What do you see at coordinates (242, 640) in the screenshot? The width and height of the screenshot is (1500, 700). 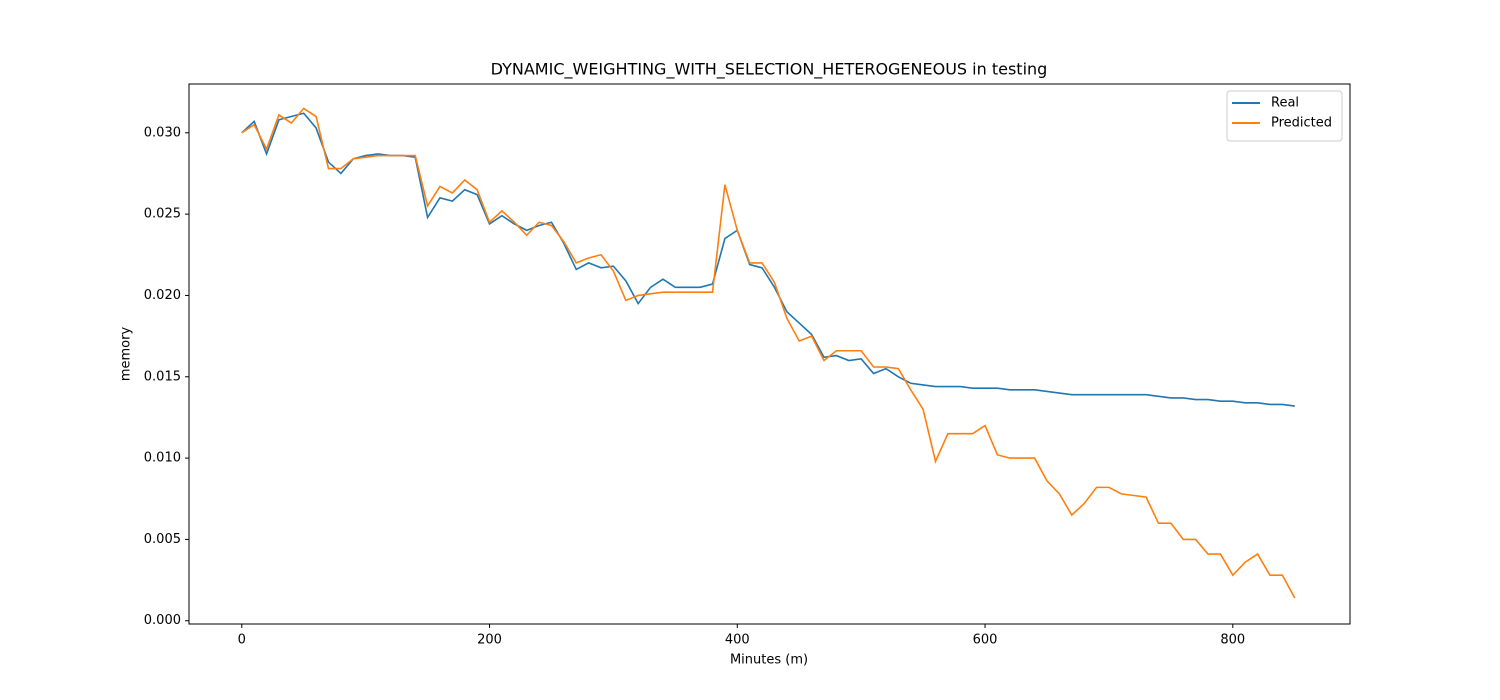 I see `x-tick-label: 0` at bounding box center [242, 640].